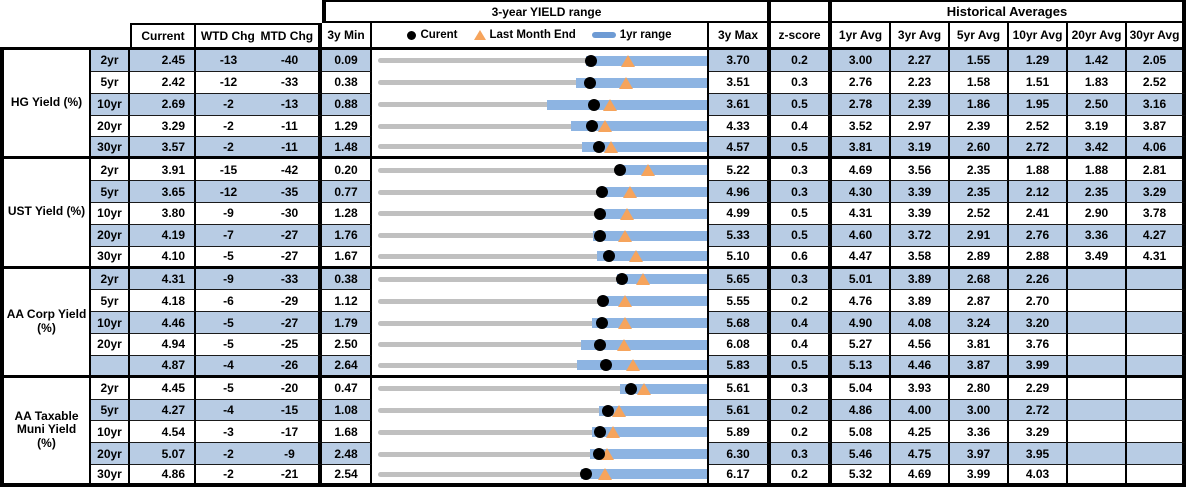 This screenshot has height=487, width=1186. What do you see at coordinates (1038, 148) in the screenshot?
I see `avg-cell-10yr: 2.72` at bounding box center [1038, 148].